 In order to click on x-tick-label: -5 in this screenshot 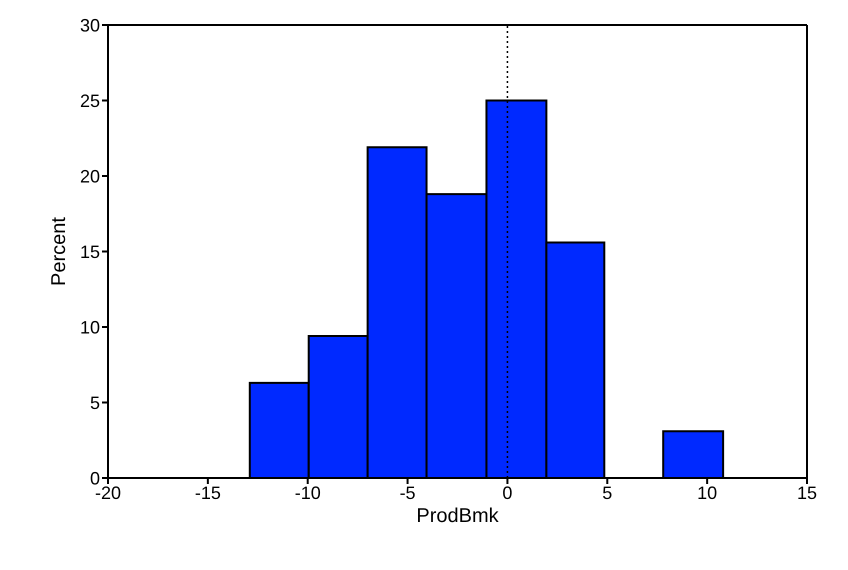, I will do `click(408, 492)`.